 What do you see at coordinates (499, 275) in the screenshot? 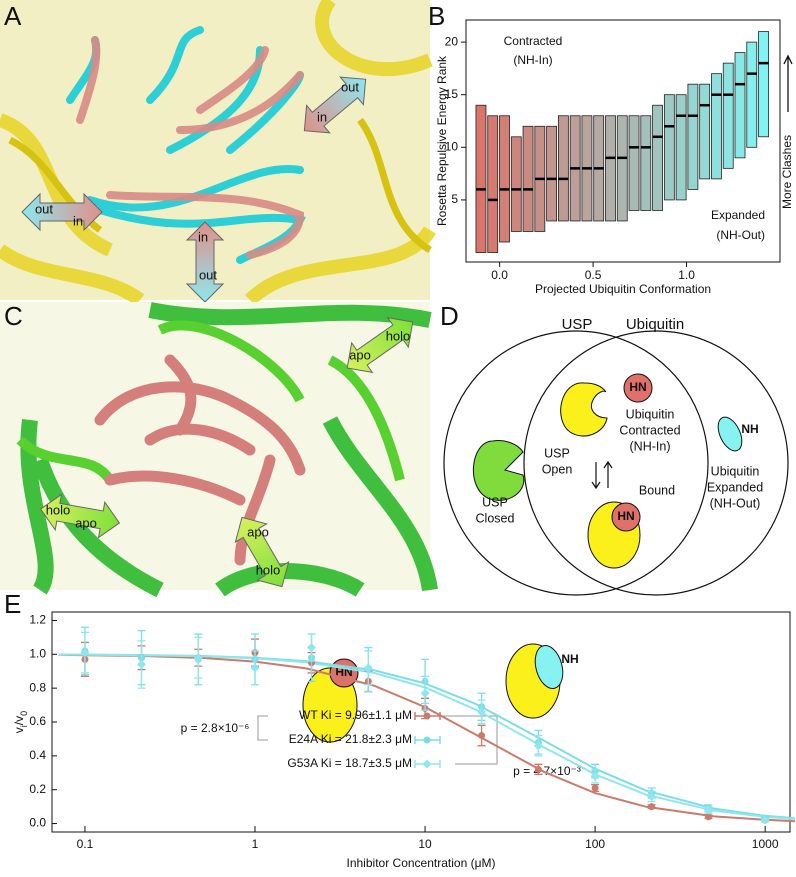
I see `x-tick-label: 0.0` at bounding box center [499, 275].